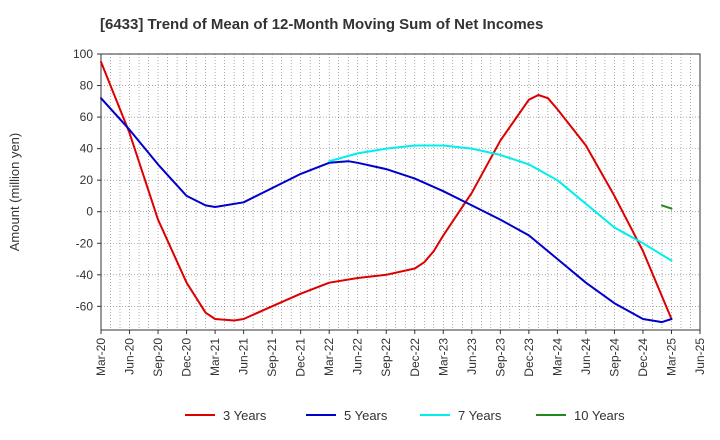 The width and height of the screenshot is (720, 440). Describe the element at coordinates (700, 356) in the screenshot. I see `x-tick-label: Jun-25` at that location.